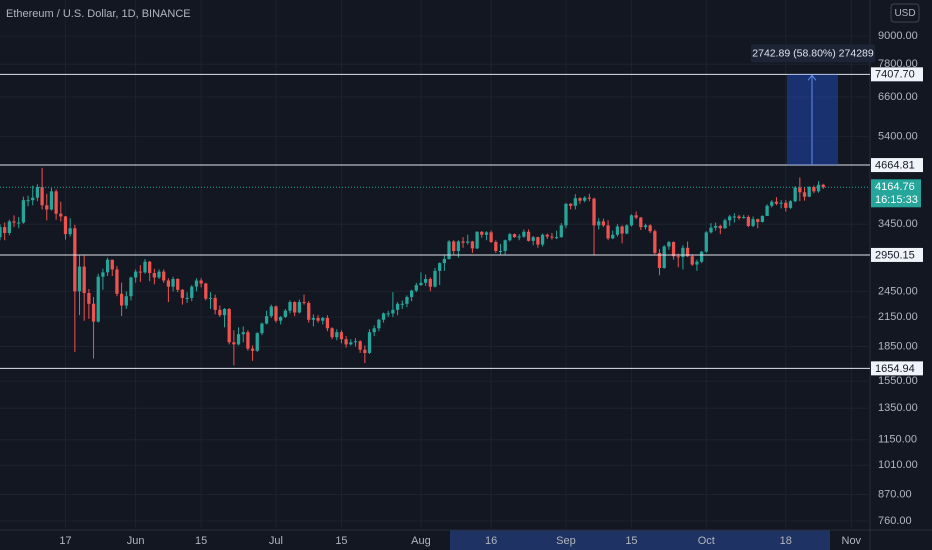 This screenshot has height=550, width=932. Describe the element at coordinates (898, 36) in the screenshot. I see `y-tick-label: 9000.00` at that location.